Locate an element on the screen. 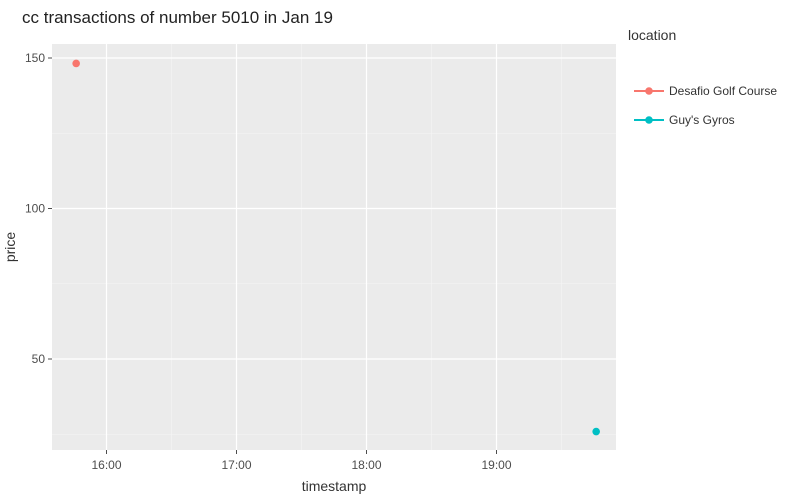  legend: Desafio Golf Course Guy's Gyros is located at coordinates (705, 105).